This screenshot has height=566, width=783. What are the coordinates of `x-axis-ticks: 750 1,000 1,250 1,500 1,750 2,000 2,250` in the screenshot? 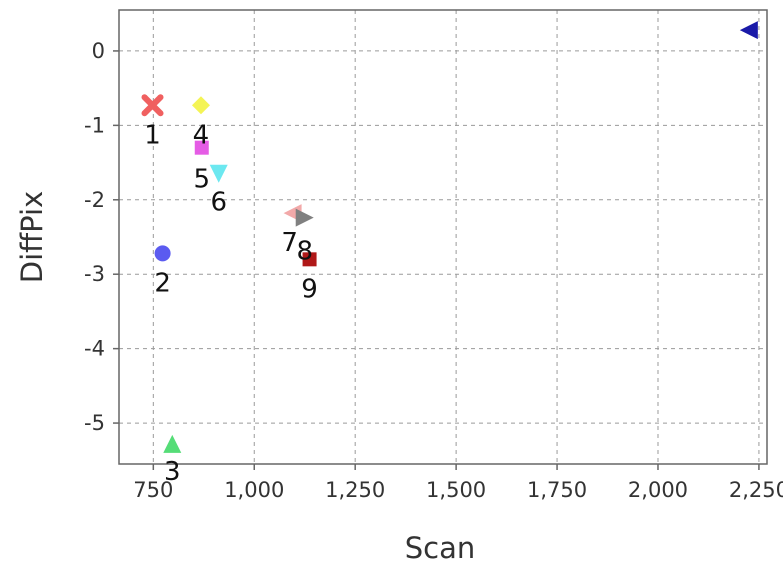 It's located at (458, 483).